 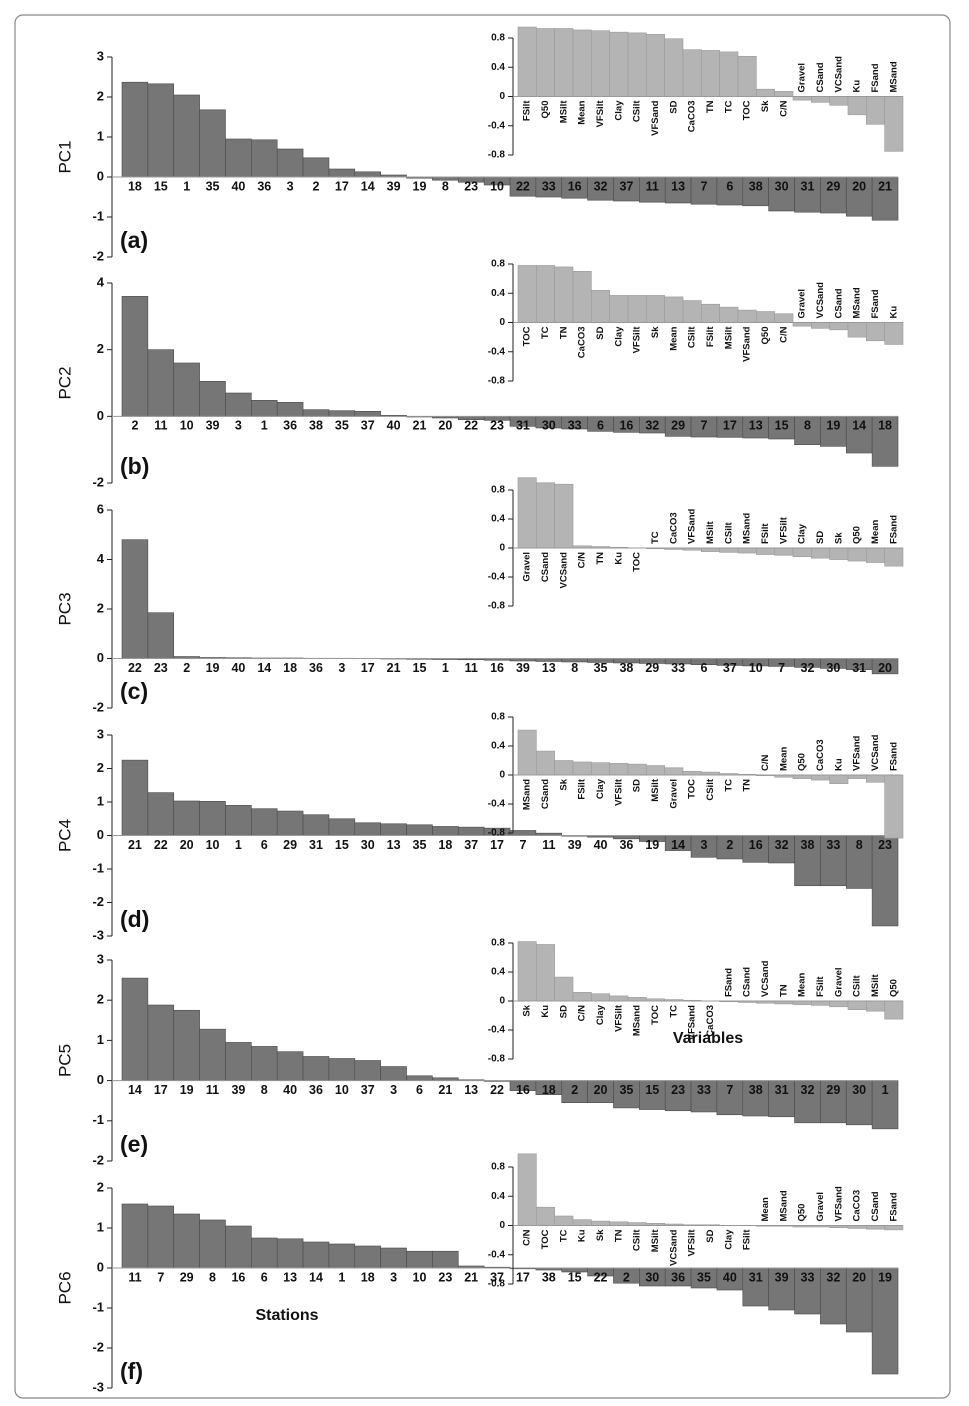 I want to click on y-tick-label: -3, so click(x=98, y=934).